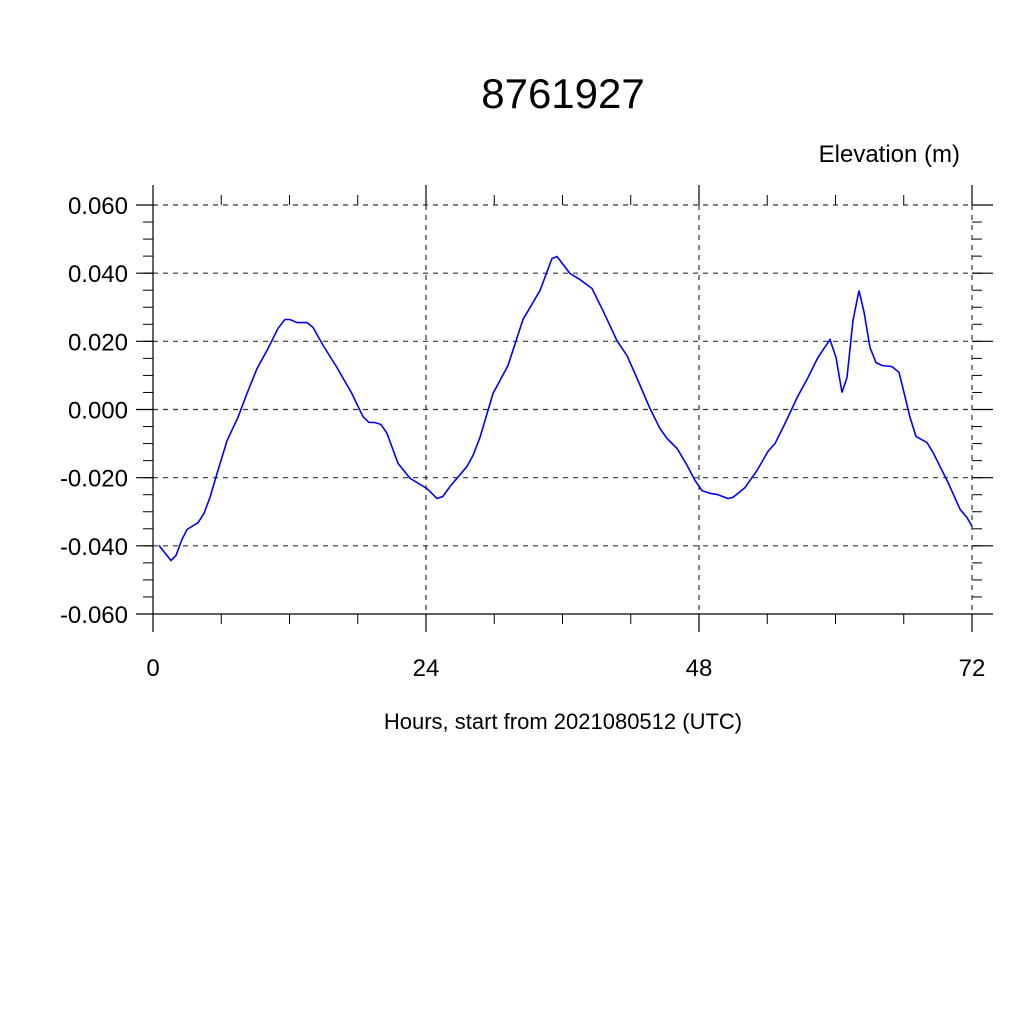 The width and height of the screenshot is (1024, 1024). I want to click on y-tick-label: 0.060, so click(98, 206).